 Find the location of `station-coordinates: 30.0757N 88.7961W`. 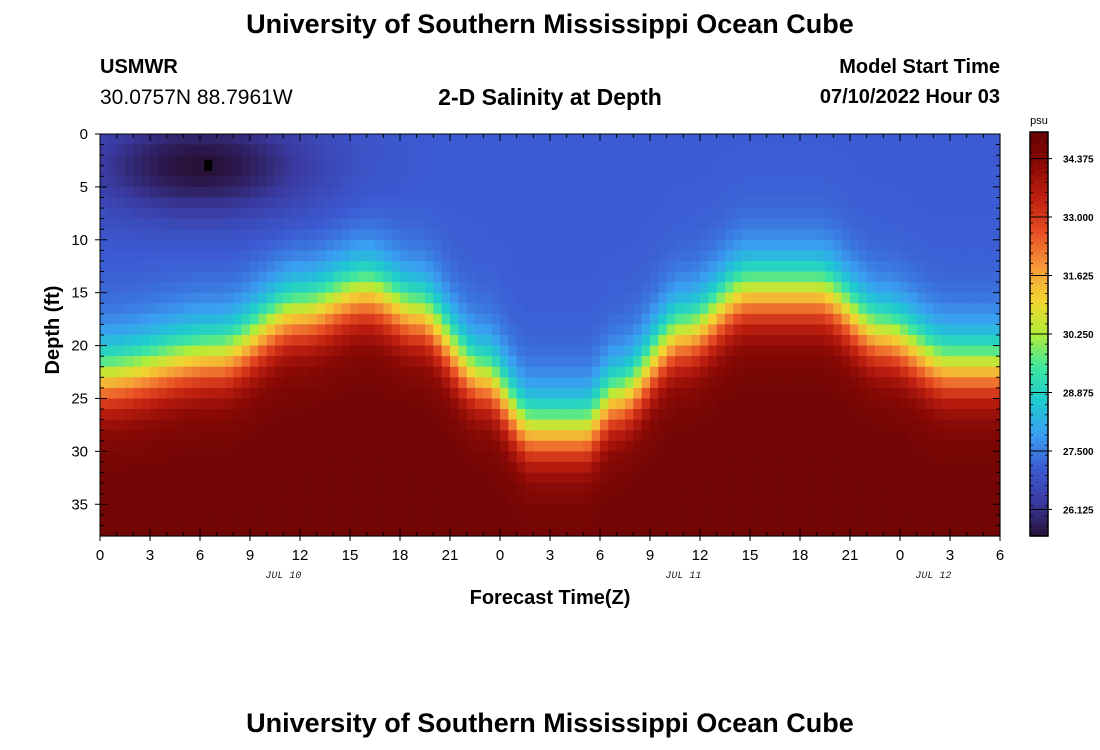

station-coordinates: 30.0757N 88.7961W is located at coordinates (196, 97).